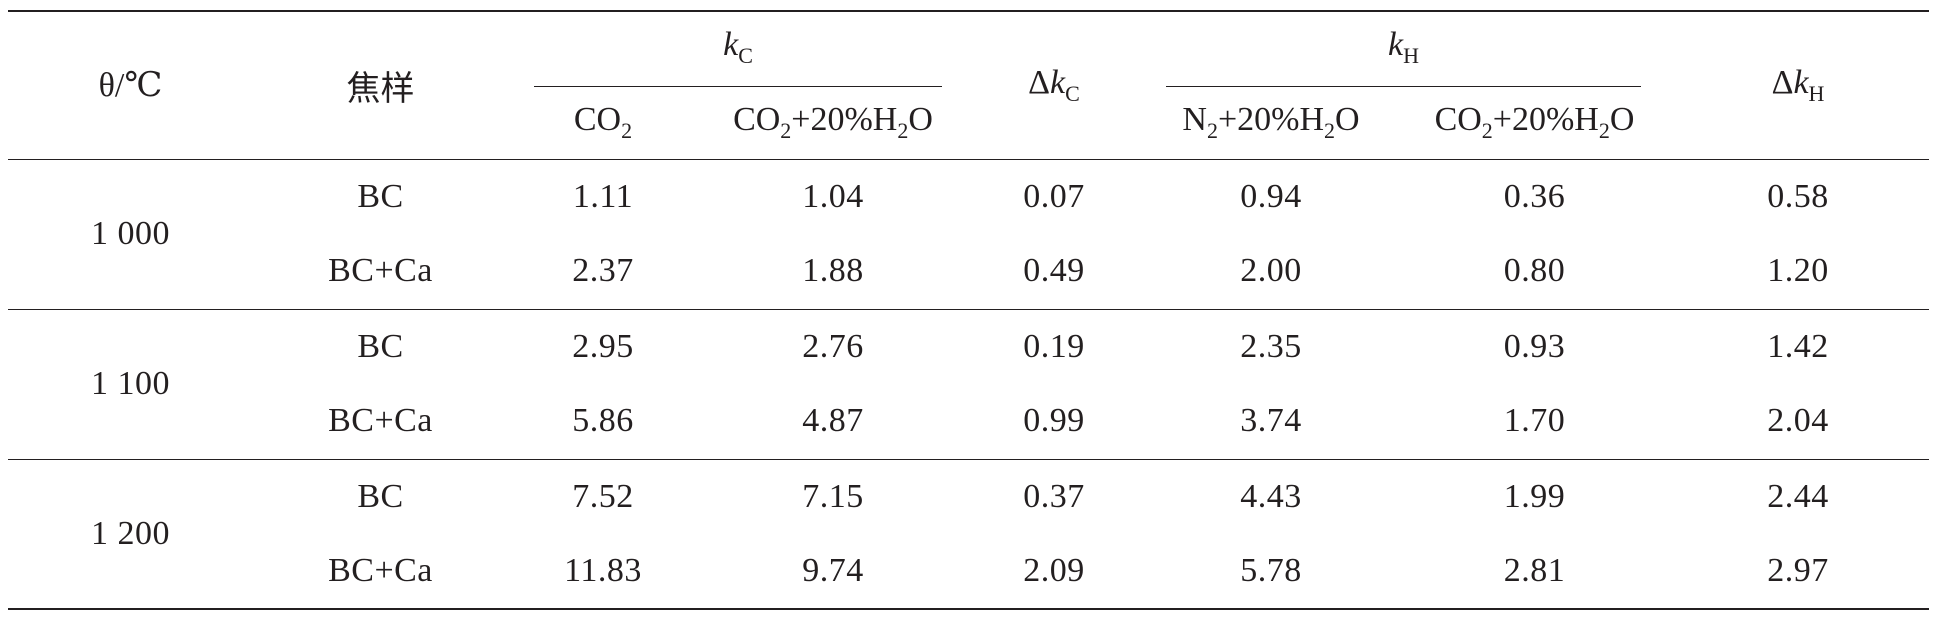 This screenshot has width=1937, height=620. Describe the element at coordinates (603, 271) in the screenshot. I see `value-cell-kc-co2: 2.37` at that location.